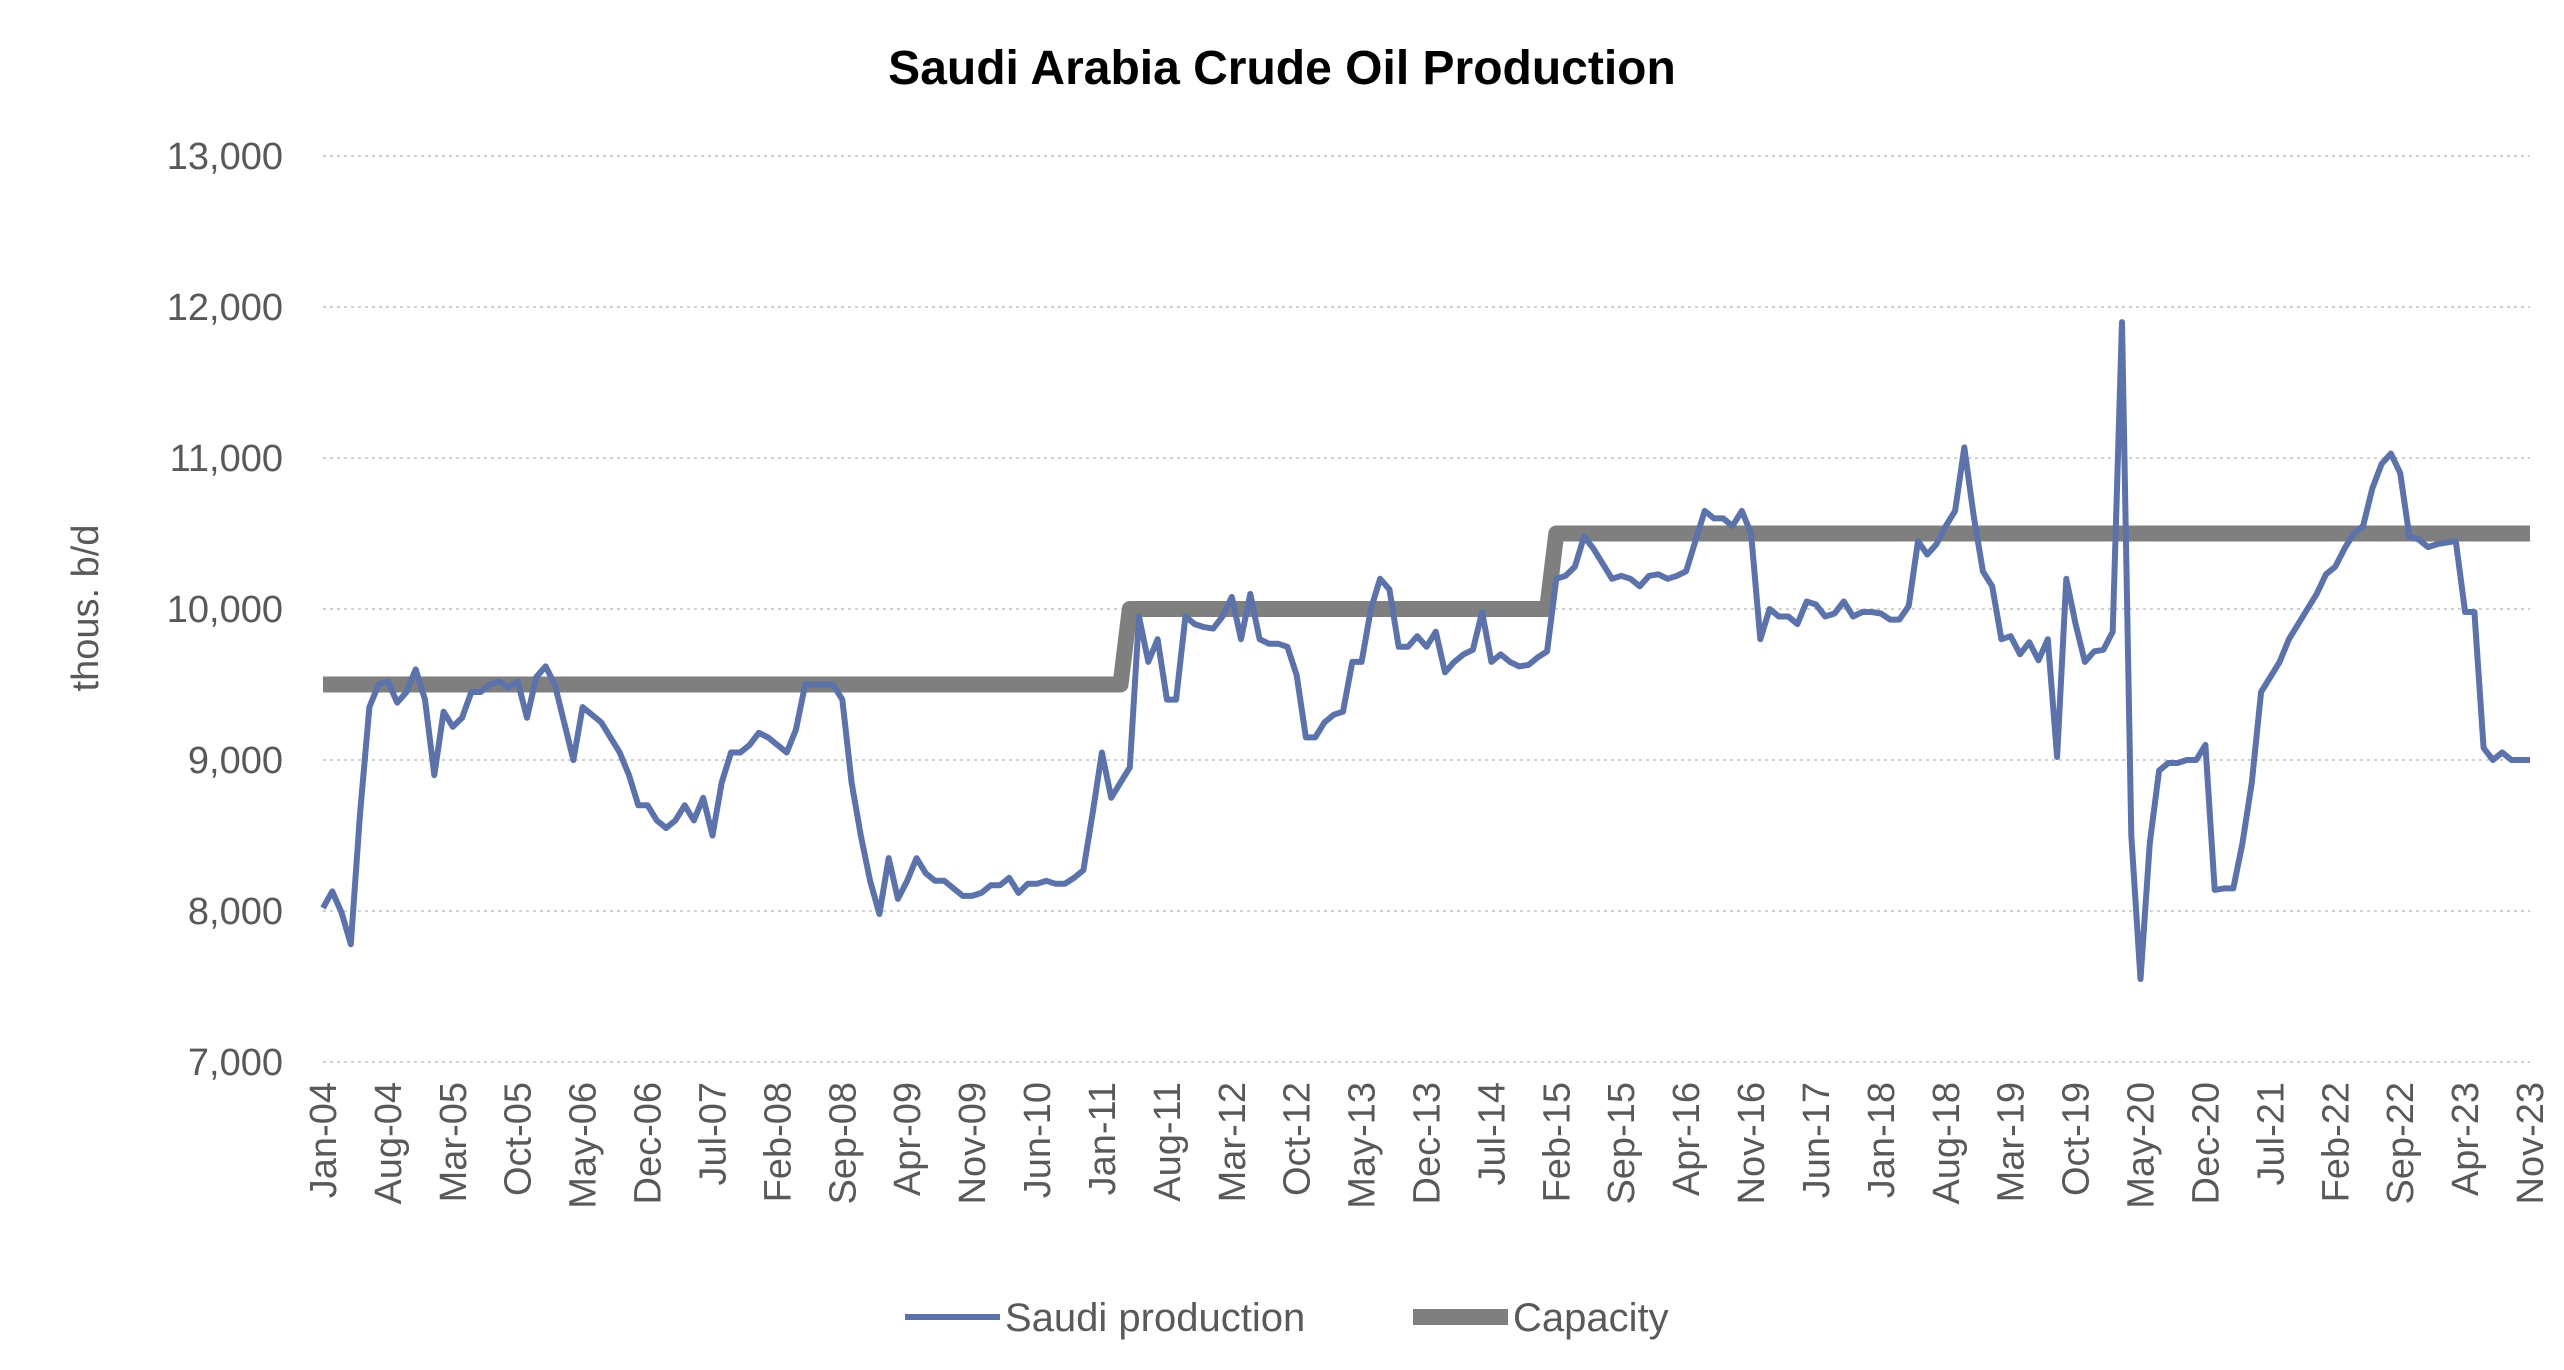  What do you see at coordinates (86, 608) in the screenshot?
I see `y-axis-label: thous. b/d` at bounding box center [86, 608].